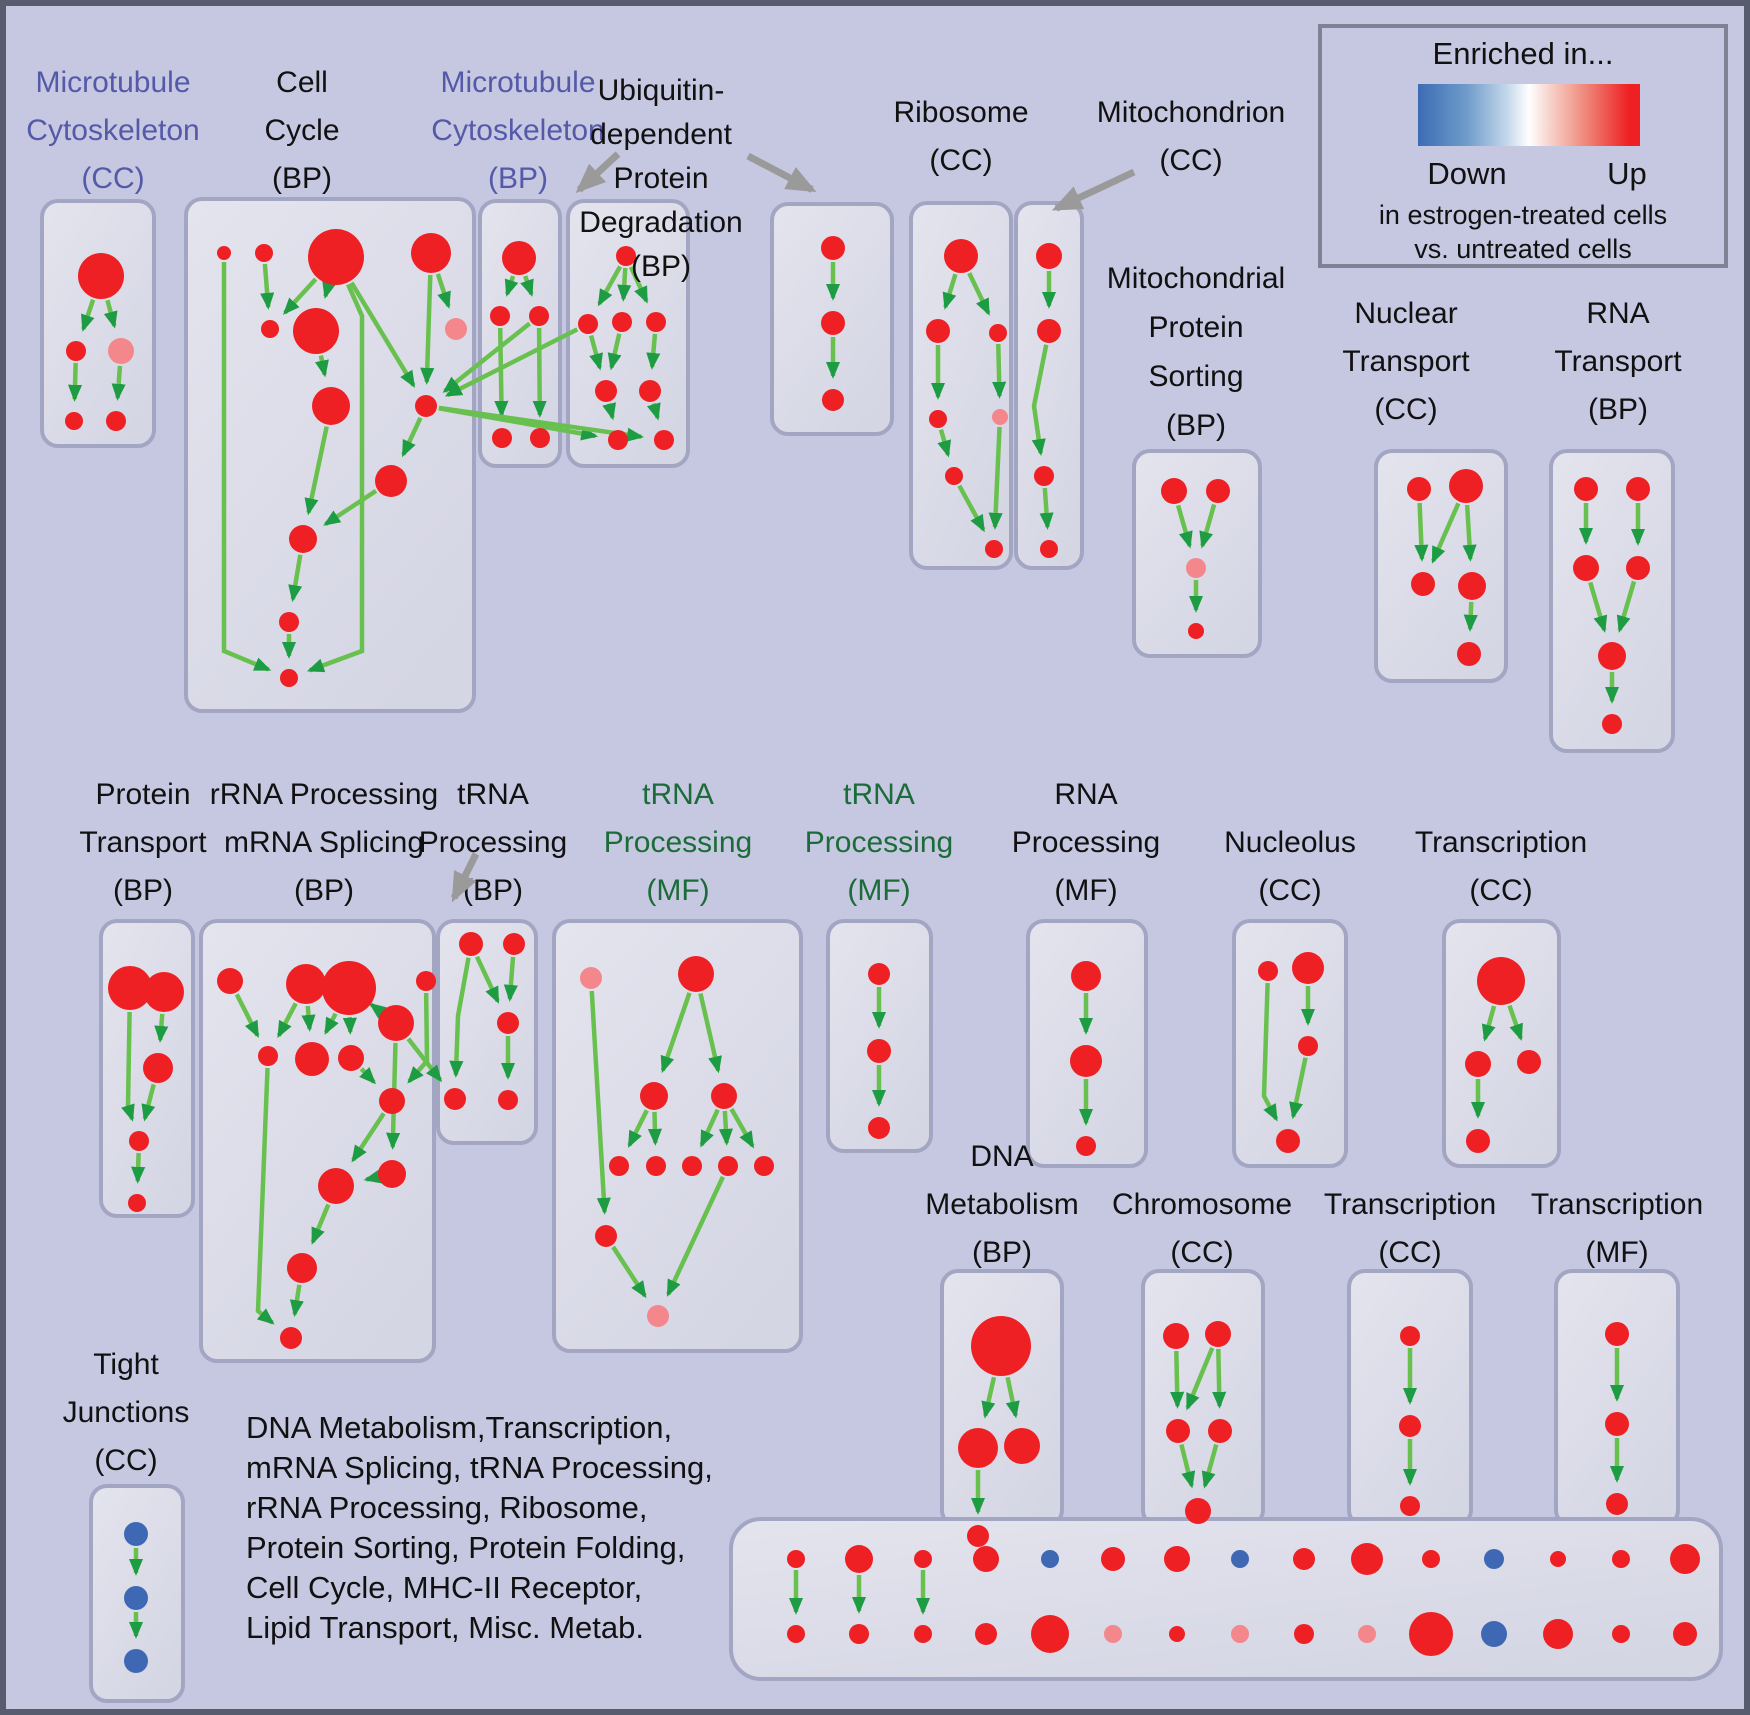 This screenshot has width=1750, height=1715. What do you see at coordinates (1529, 115) in the screenshot?
I see `legend-gradient-bar` at bounding box center [1529, 115].